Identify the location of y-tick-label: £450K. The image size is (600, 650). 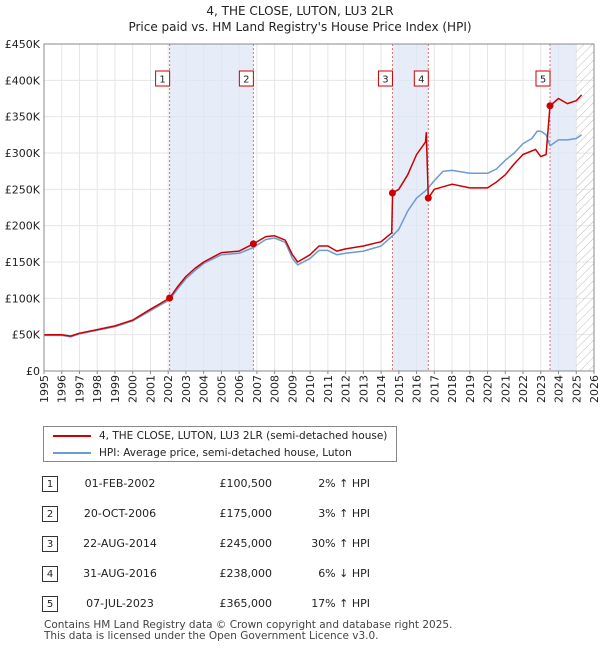
(23, 44).